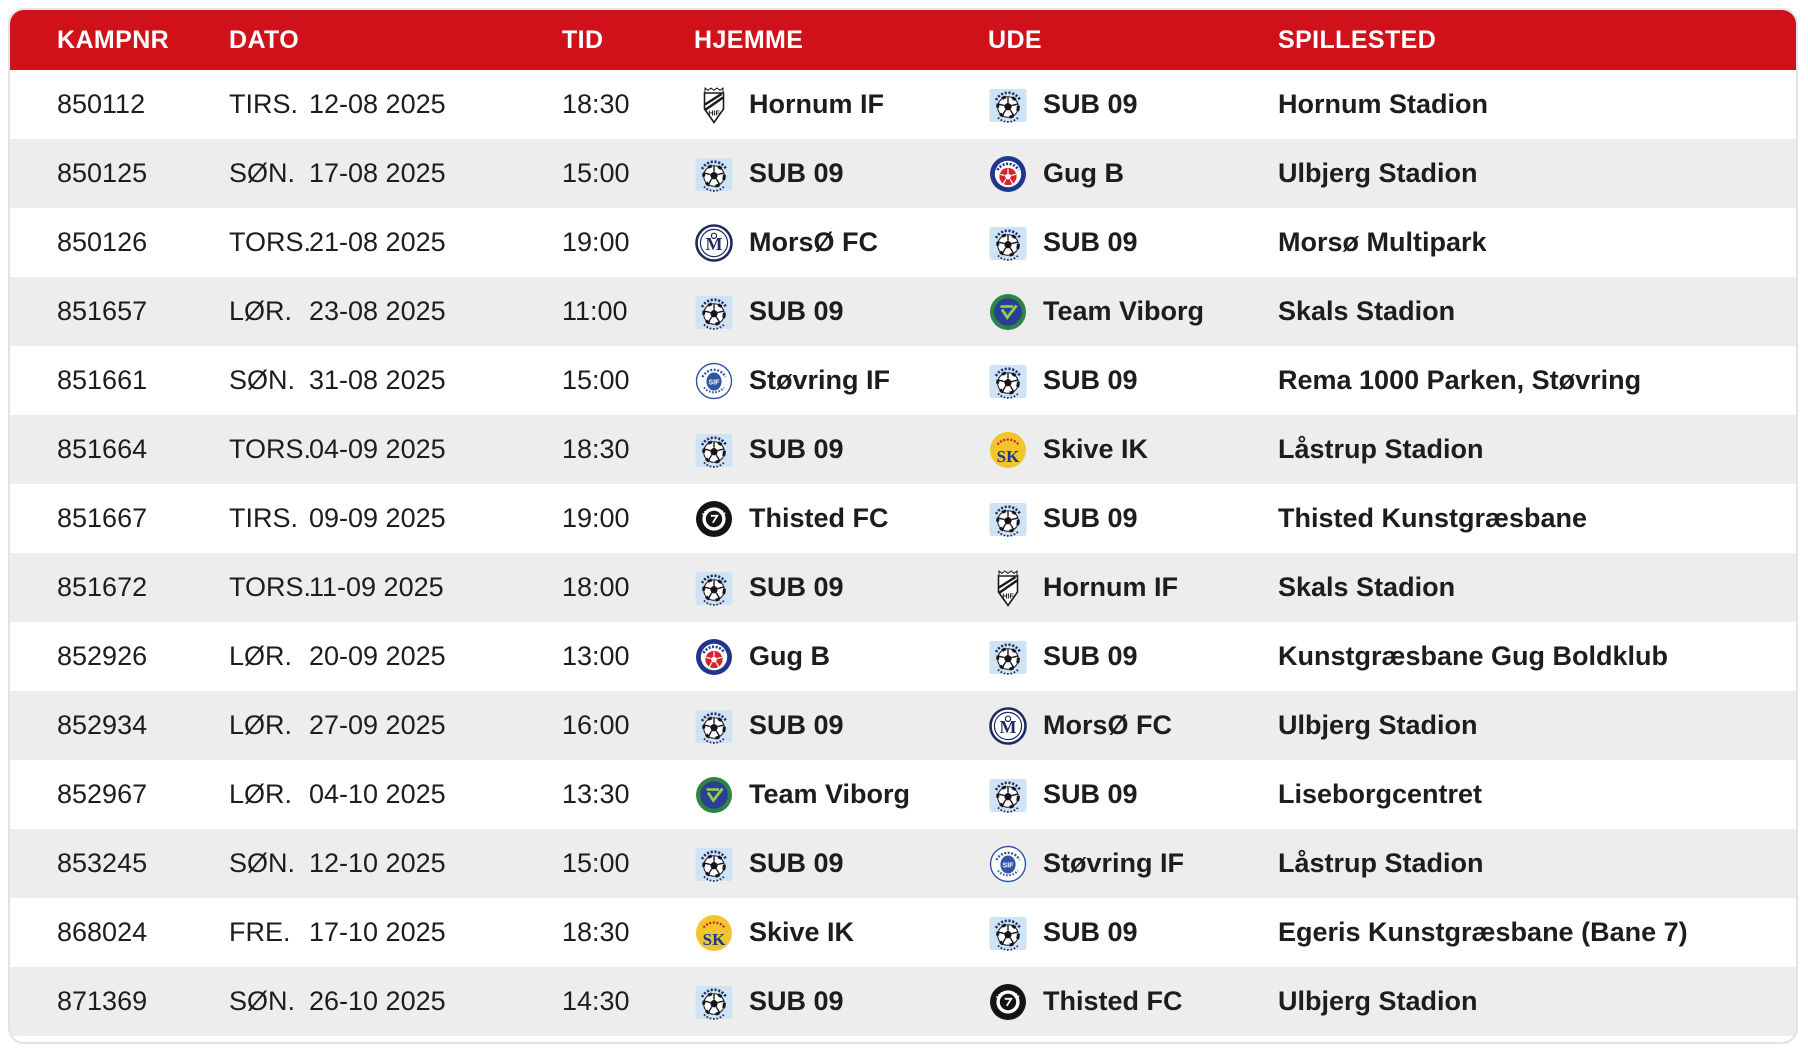 This screenshot has width=1808, height=1050. I want to click on home-team-name: Gug B, so click(789, 656).